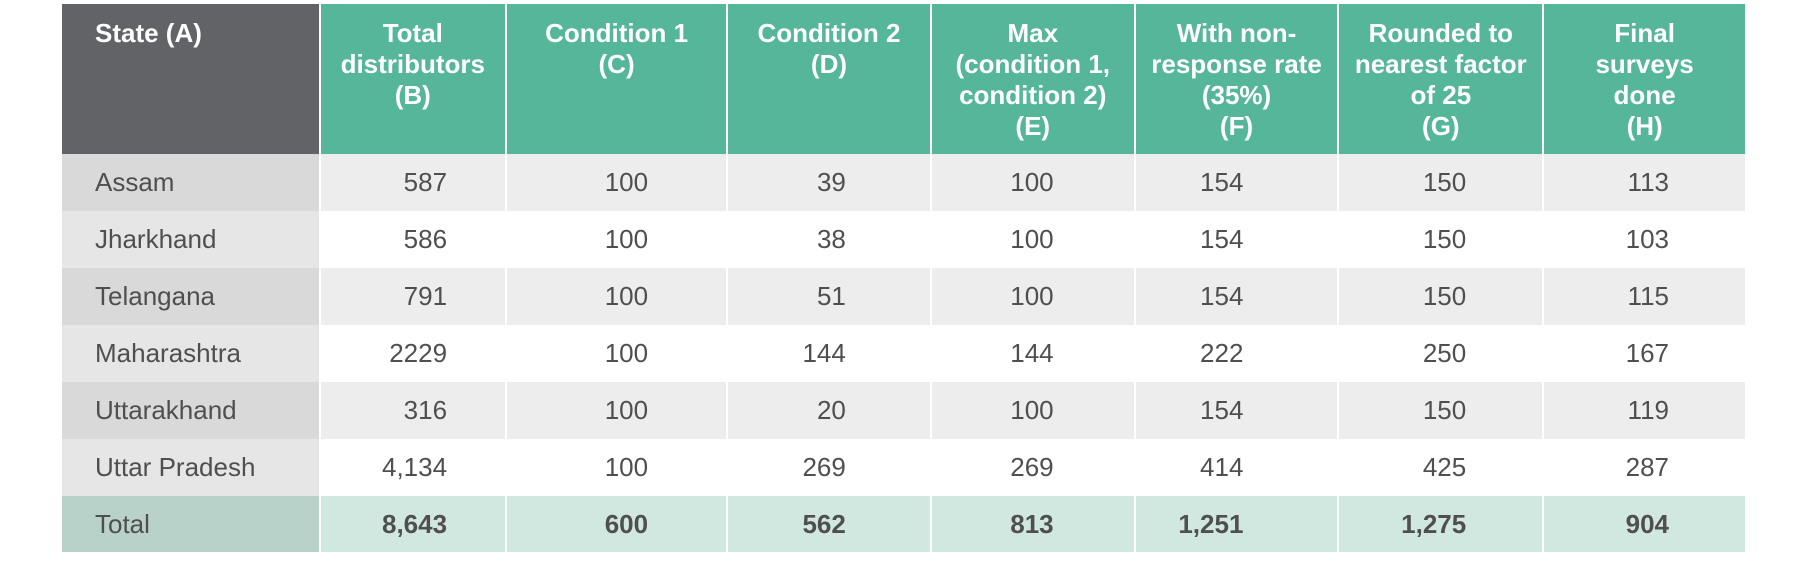  I want to click on header-total-distributors: Total distributors (B), so click(413, 79).